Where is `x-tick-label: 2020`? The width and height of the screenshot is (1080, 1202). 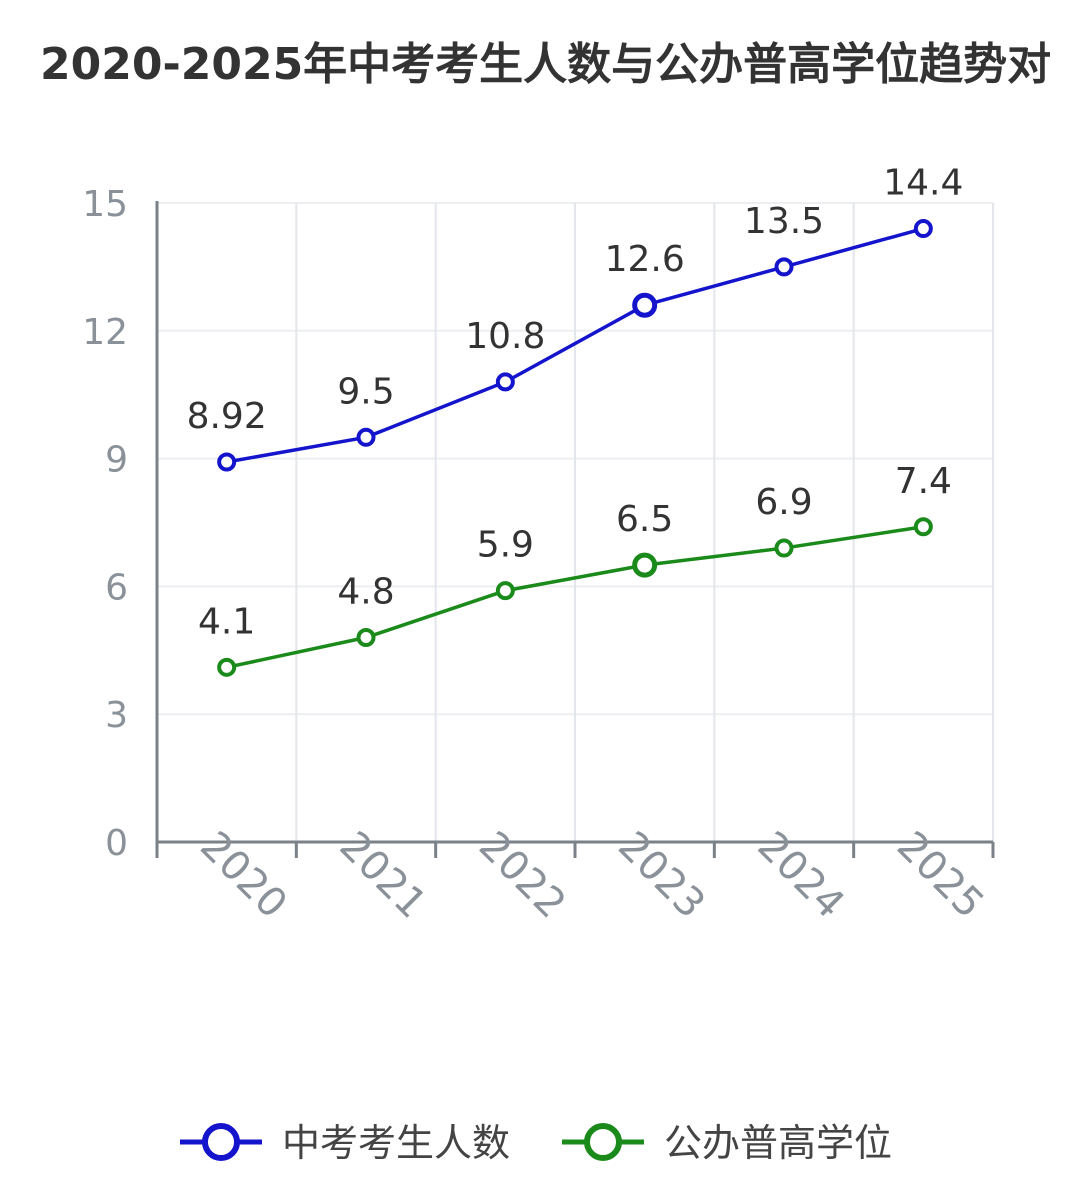 x-tick-label: 2020 is located at coordinates (243, 875).